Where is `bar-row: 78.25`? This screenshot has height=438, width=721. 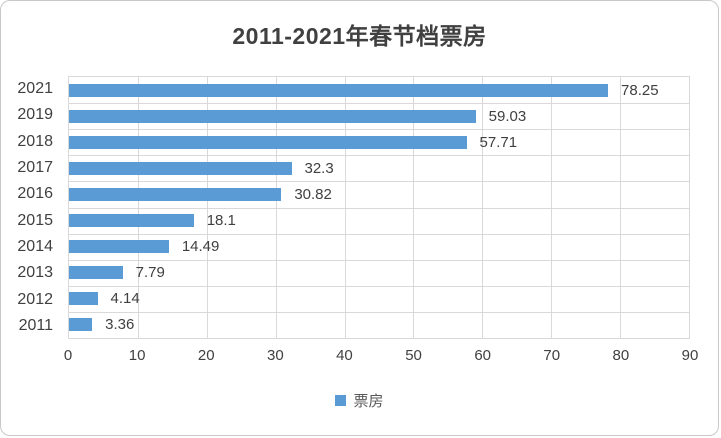
bar-row: 78.25 is located at coordinates (379, 90).